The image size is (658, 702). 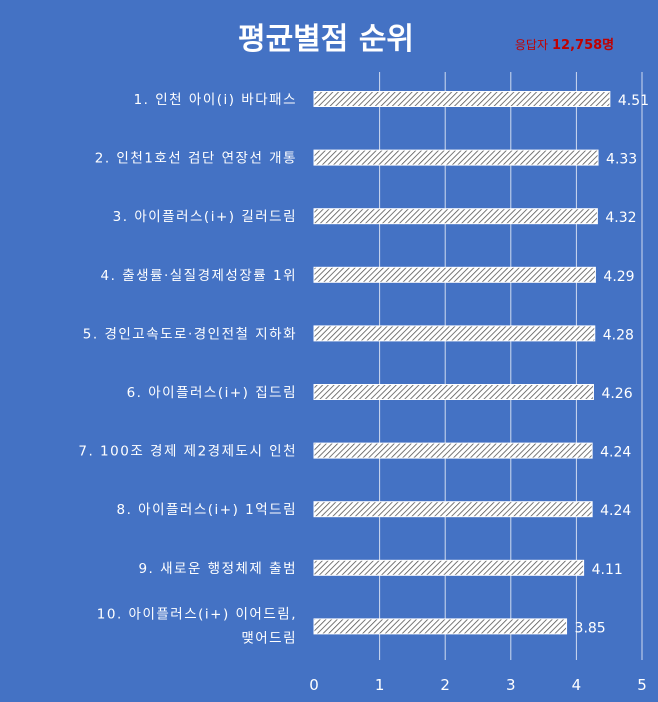 I want to click on value-label: 4.51, so click(x=633, y=101).